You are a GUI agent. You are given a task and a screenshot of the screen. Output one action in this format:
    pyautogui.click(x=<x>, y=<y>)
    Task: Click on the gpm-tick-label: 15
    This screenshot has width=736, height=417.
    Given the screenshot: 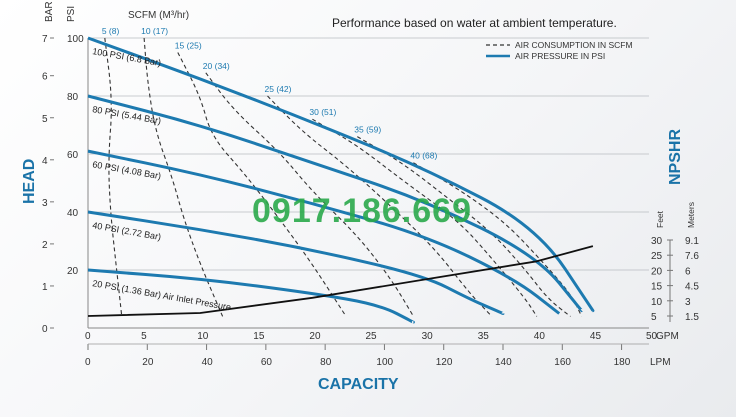 What is the action you would take?
    pyautogui.click(x=259, y=336)
    